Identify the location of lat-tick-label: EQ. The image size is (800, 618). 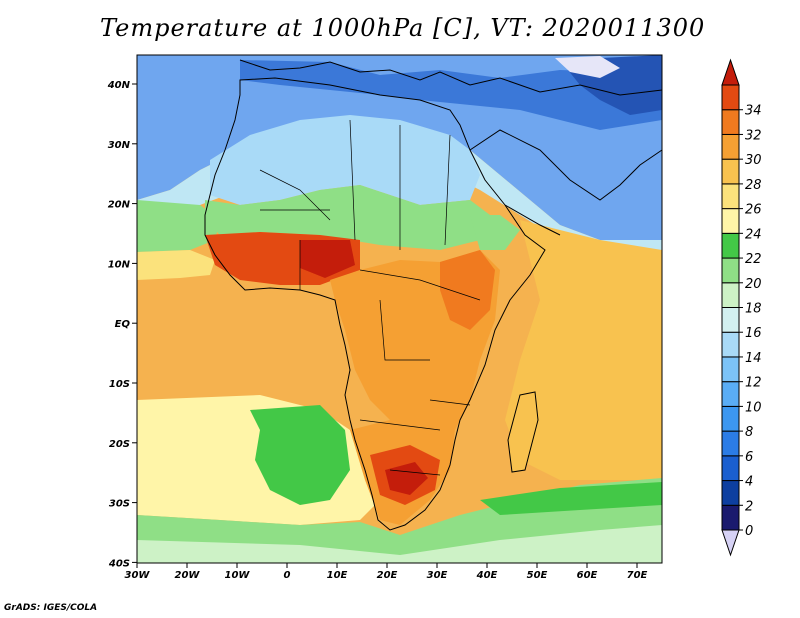
(123, 324).